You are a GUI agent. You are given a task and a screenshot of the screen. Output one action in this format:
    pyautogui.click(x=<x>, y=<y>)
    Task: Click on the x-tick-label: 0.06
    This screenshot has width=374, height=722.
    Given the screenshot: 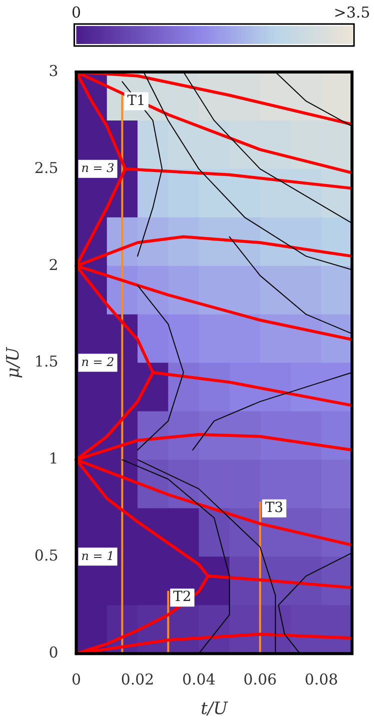 What is the action you would take?
    pyautogui.click(x=260, y=679)
    